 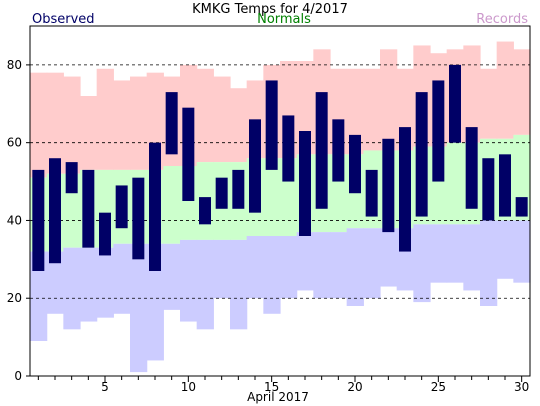 What do you see at coordinates (438, 387) in the screenshot?
I see `x-tick-label: 25` at bounding box center [438, 387].